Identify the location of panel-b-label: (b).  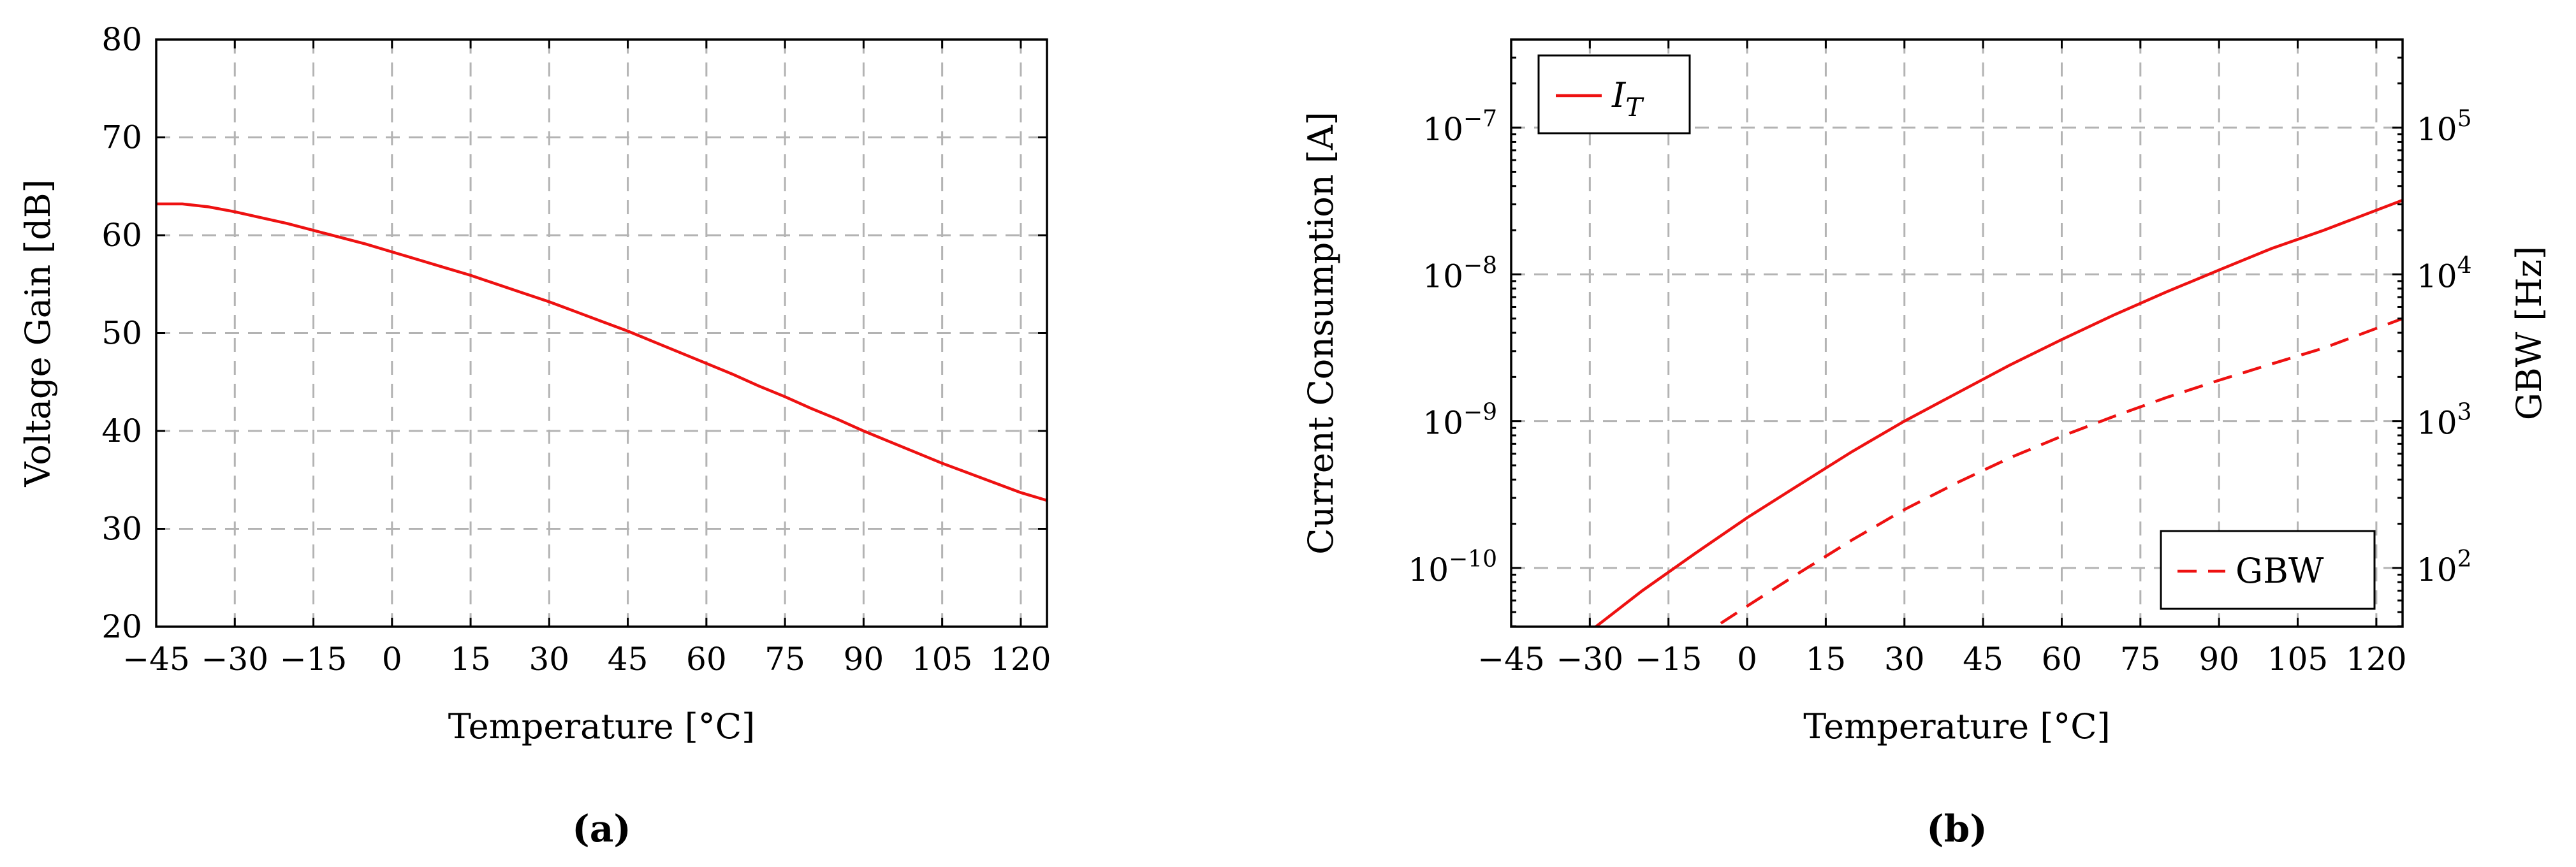
(1957, 828).